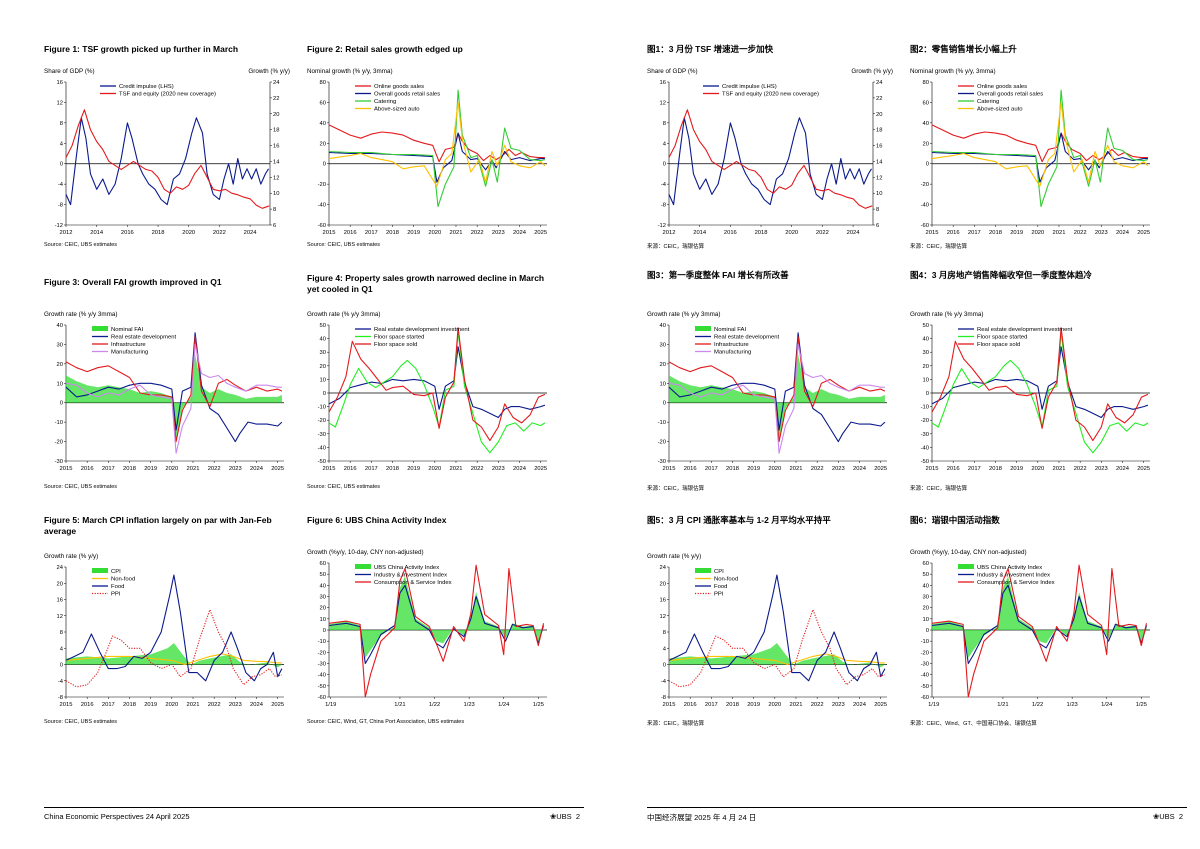  What do you see at coordinates (663, 103) in the screenshot?
I see `y-tick-label: 12` at bounding box center [663, 103].